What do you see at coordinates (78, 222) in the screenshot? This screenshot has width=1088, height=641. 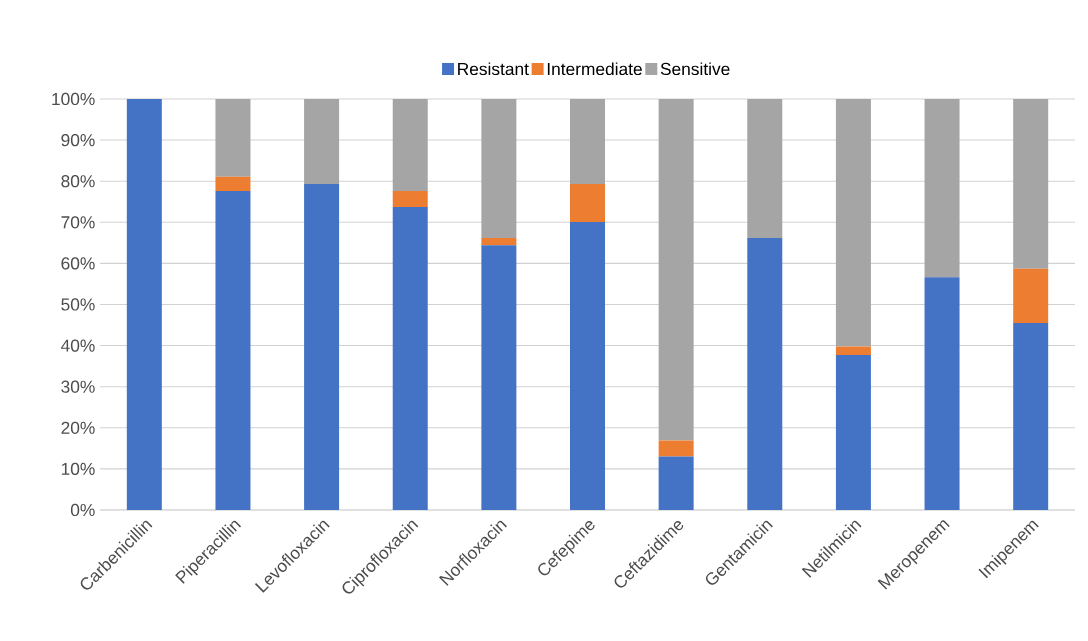 I see `y-tick-label: 70%` at bounding box center [78, 222].